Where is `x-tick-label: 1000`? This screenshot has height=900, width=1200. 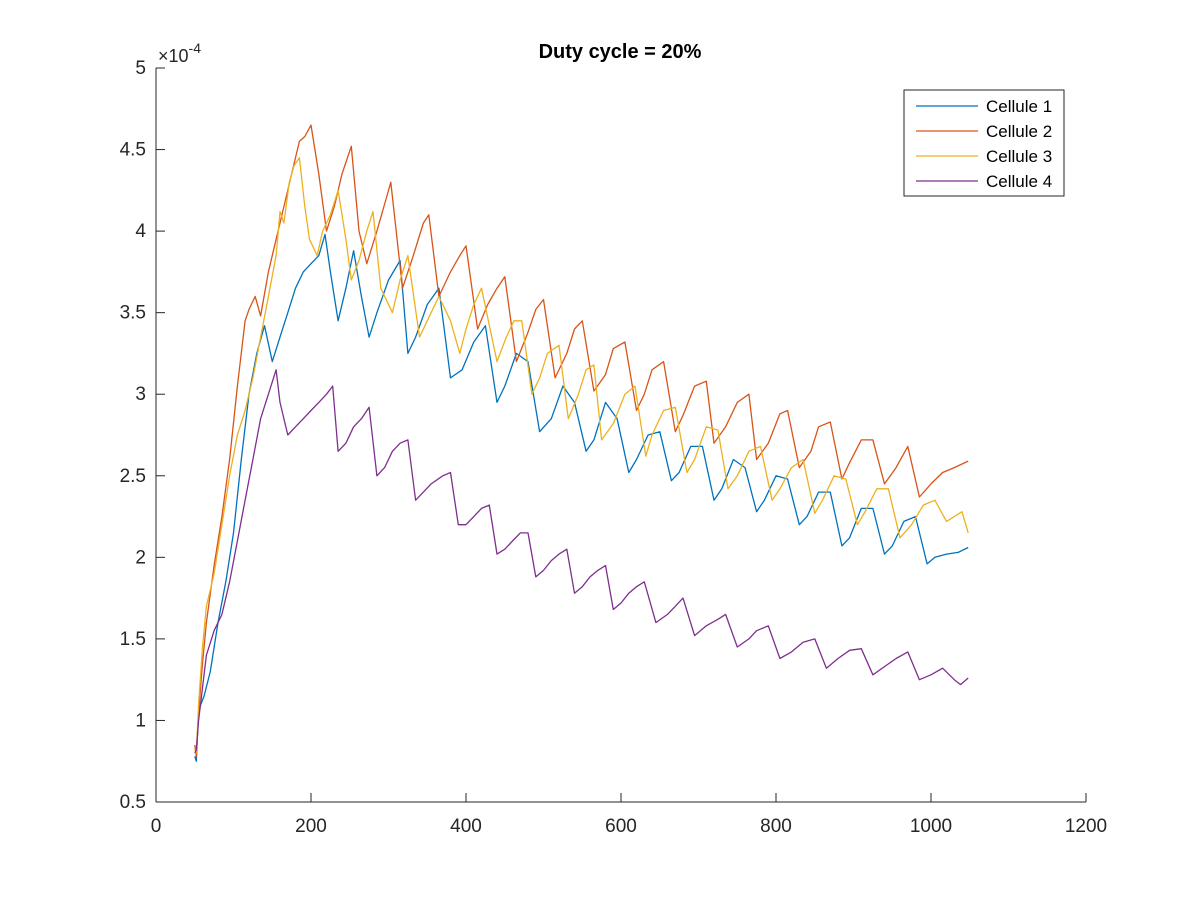
x-tick-label: 1000 is located at coordinates (931, 826).